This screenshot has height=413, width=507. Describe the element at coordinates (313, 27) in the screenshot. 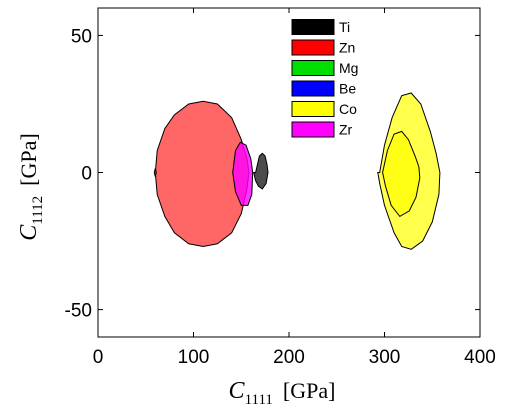

I see `legend-swatch-ti` at that location.